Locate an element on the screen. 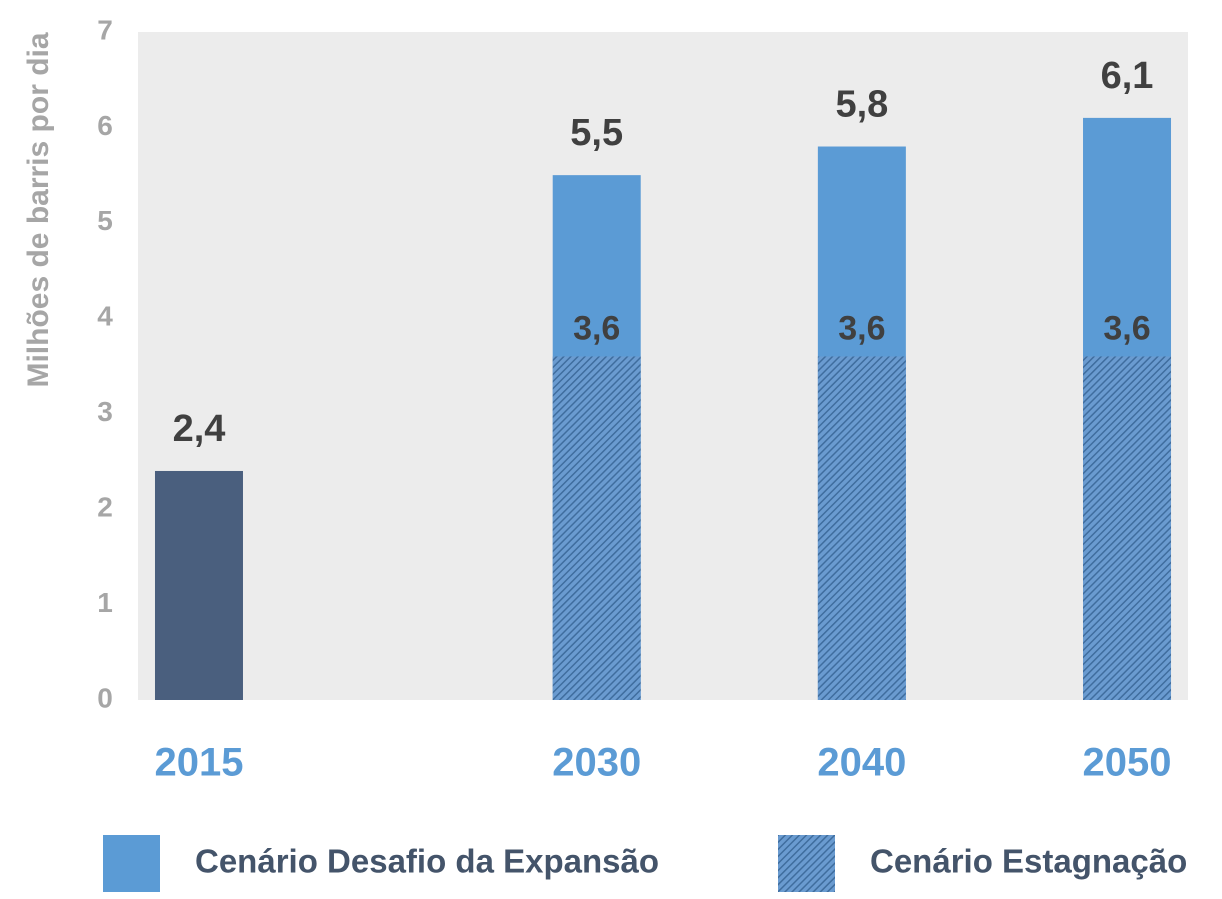 This screenshot has width=1222, height=899. y-tick-label: 6 is located at coordinates (105, 125).